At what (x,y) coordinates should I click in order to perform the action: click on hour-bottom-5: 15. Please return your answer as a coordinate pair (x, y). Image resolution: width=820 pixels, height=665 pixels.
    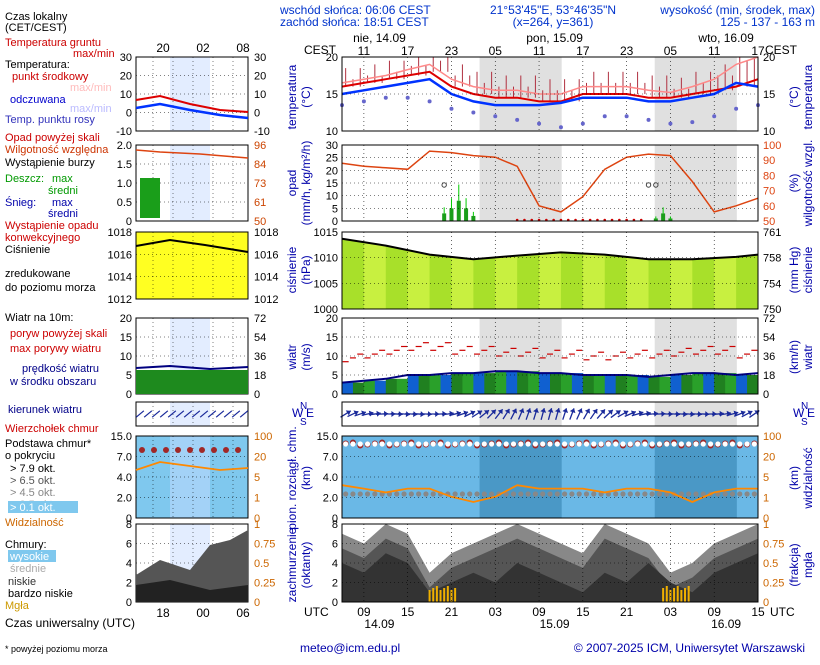
    Looking at the image, I should click on (583, 612).